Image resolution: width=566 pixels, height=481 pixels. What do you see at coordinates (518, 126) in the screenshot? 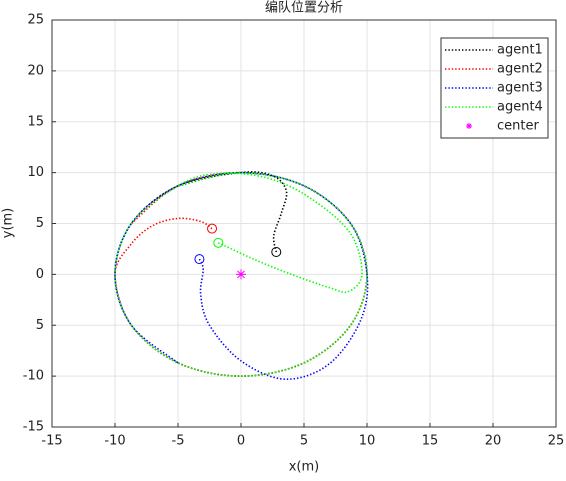
I see `legend-label: center` at bounding box center [518, 126].